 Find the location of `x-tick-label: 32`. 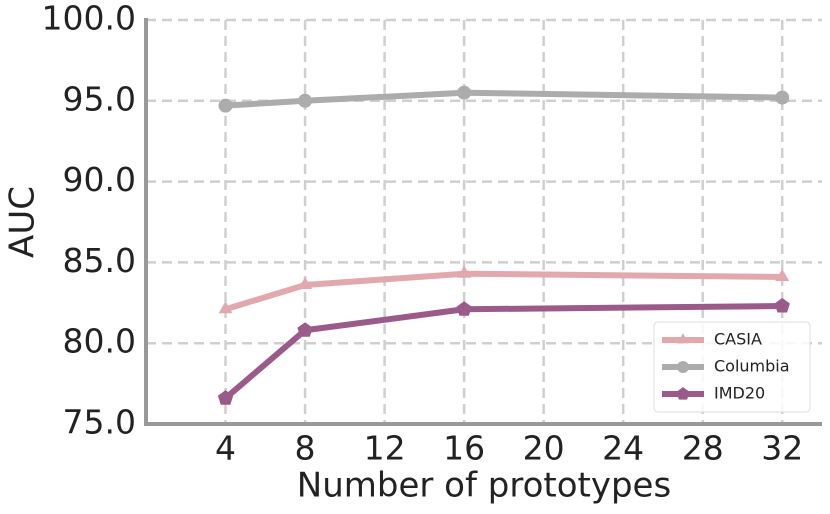

x-tick-label: 32 is located at coordinates (782, 448).